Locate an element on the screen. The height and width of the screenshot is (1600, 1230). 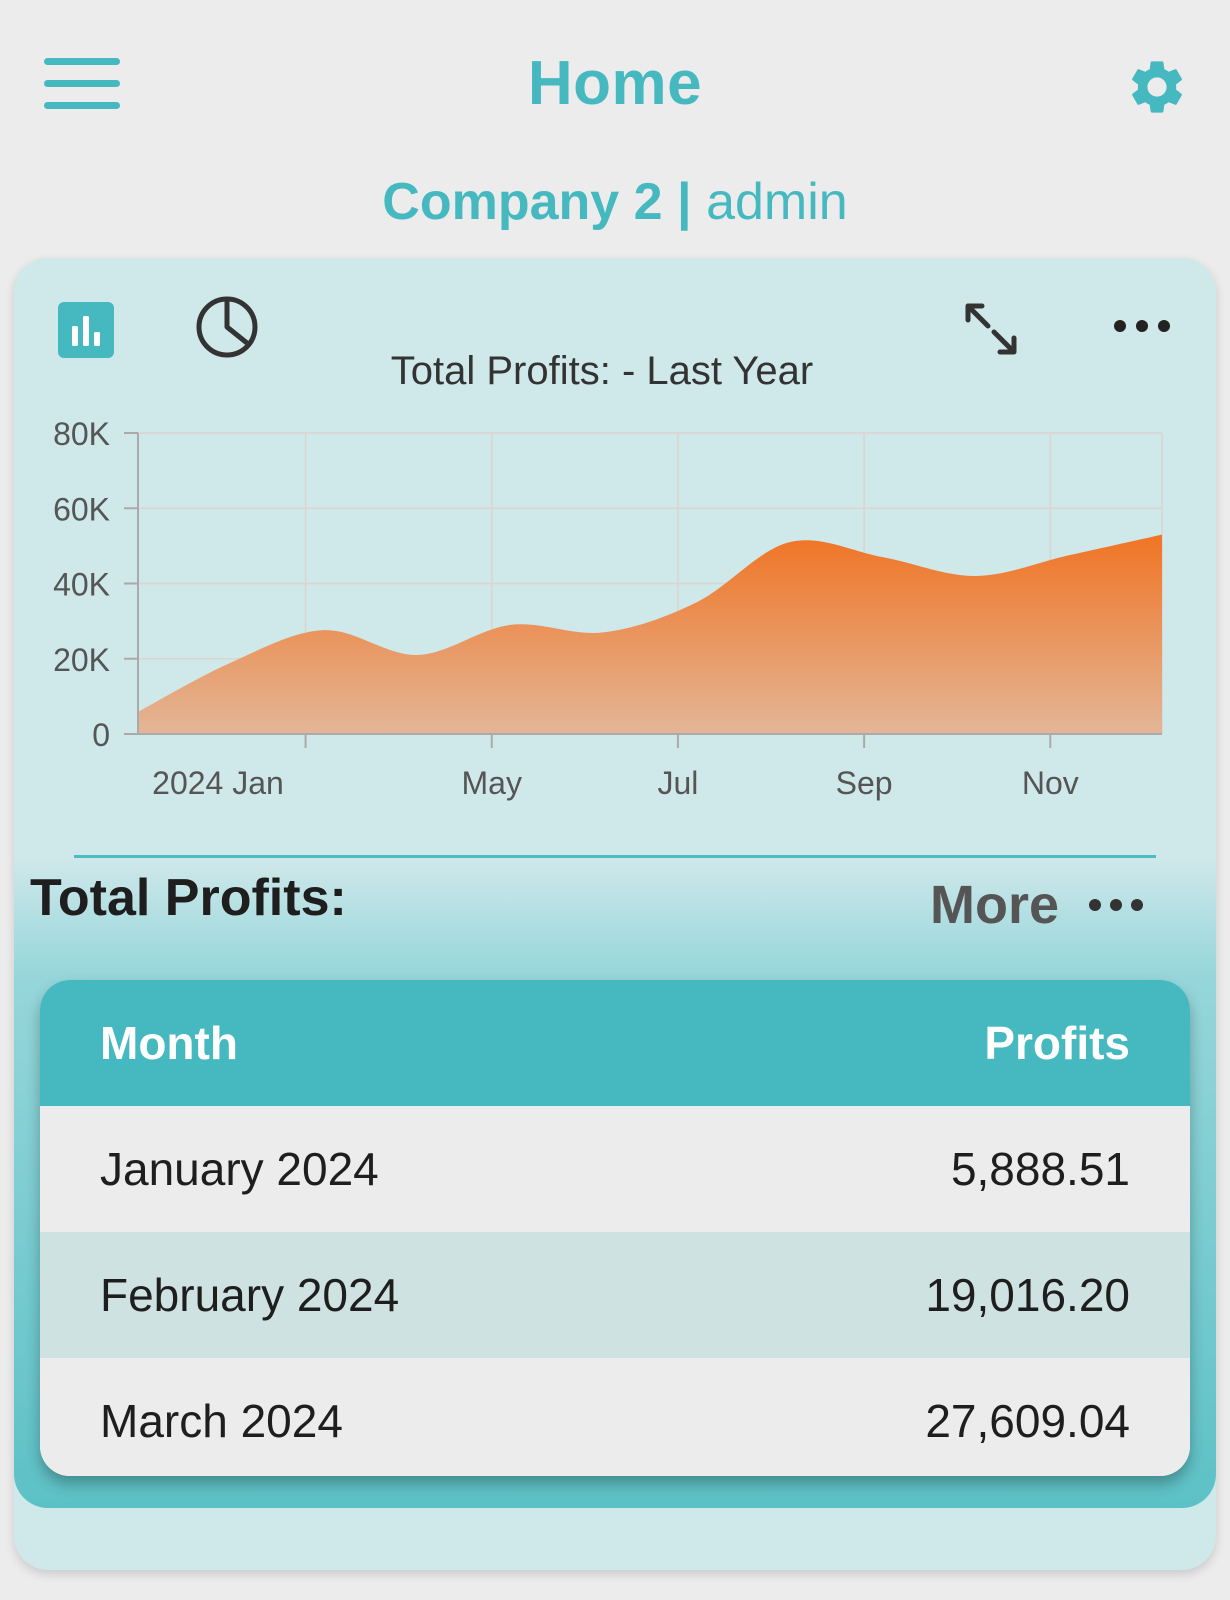
table-row: March 2024 27,609.04 is located at coordinates (615, 1417).